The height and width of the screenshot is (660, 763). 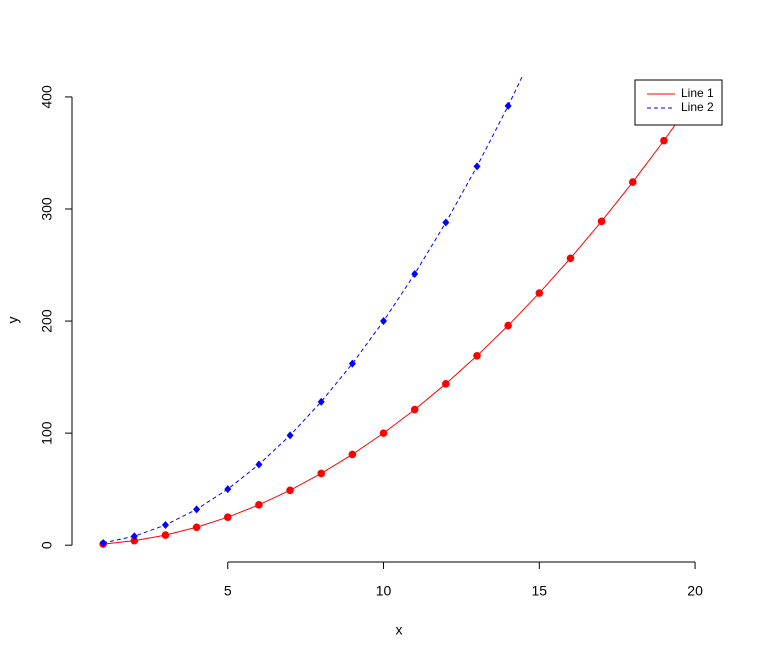 I want to click on legend-box, so click(x=678, y=102).